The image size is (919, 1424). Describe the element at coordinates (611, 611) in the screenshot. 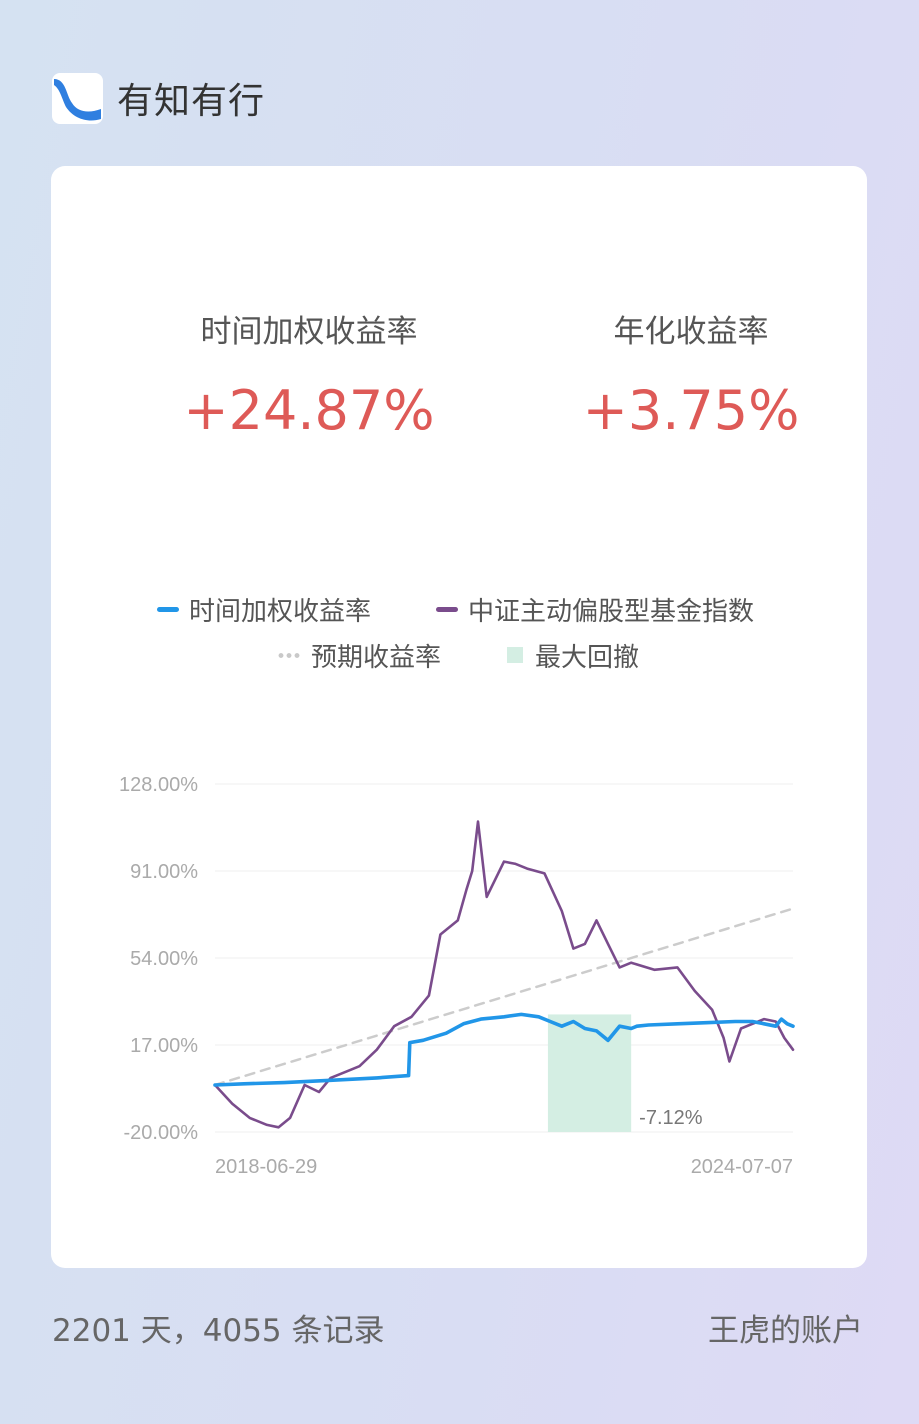

I see `legend-label-index: 中证主动偏股型基金指数` at that location.